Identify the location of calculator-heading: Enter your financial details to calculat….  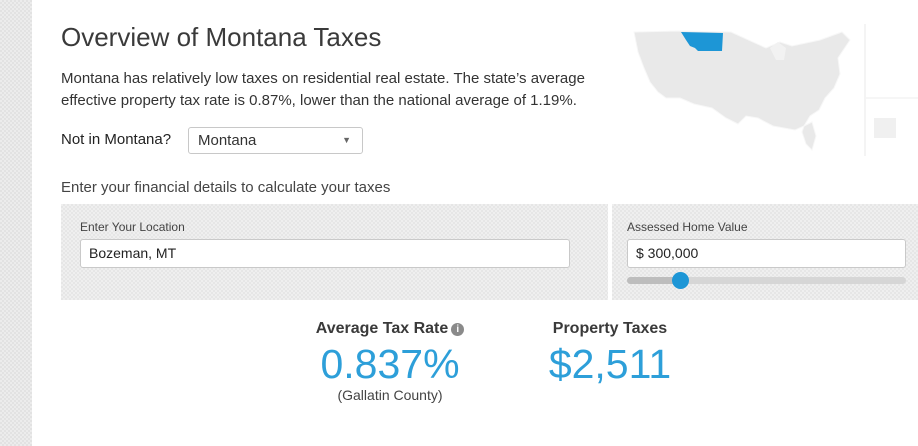
(226, 187).